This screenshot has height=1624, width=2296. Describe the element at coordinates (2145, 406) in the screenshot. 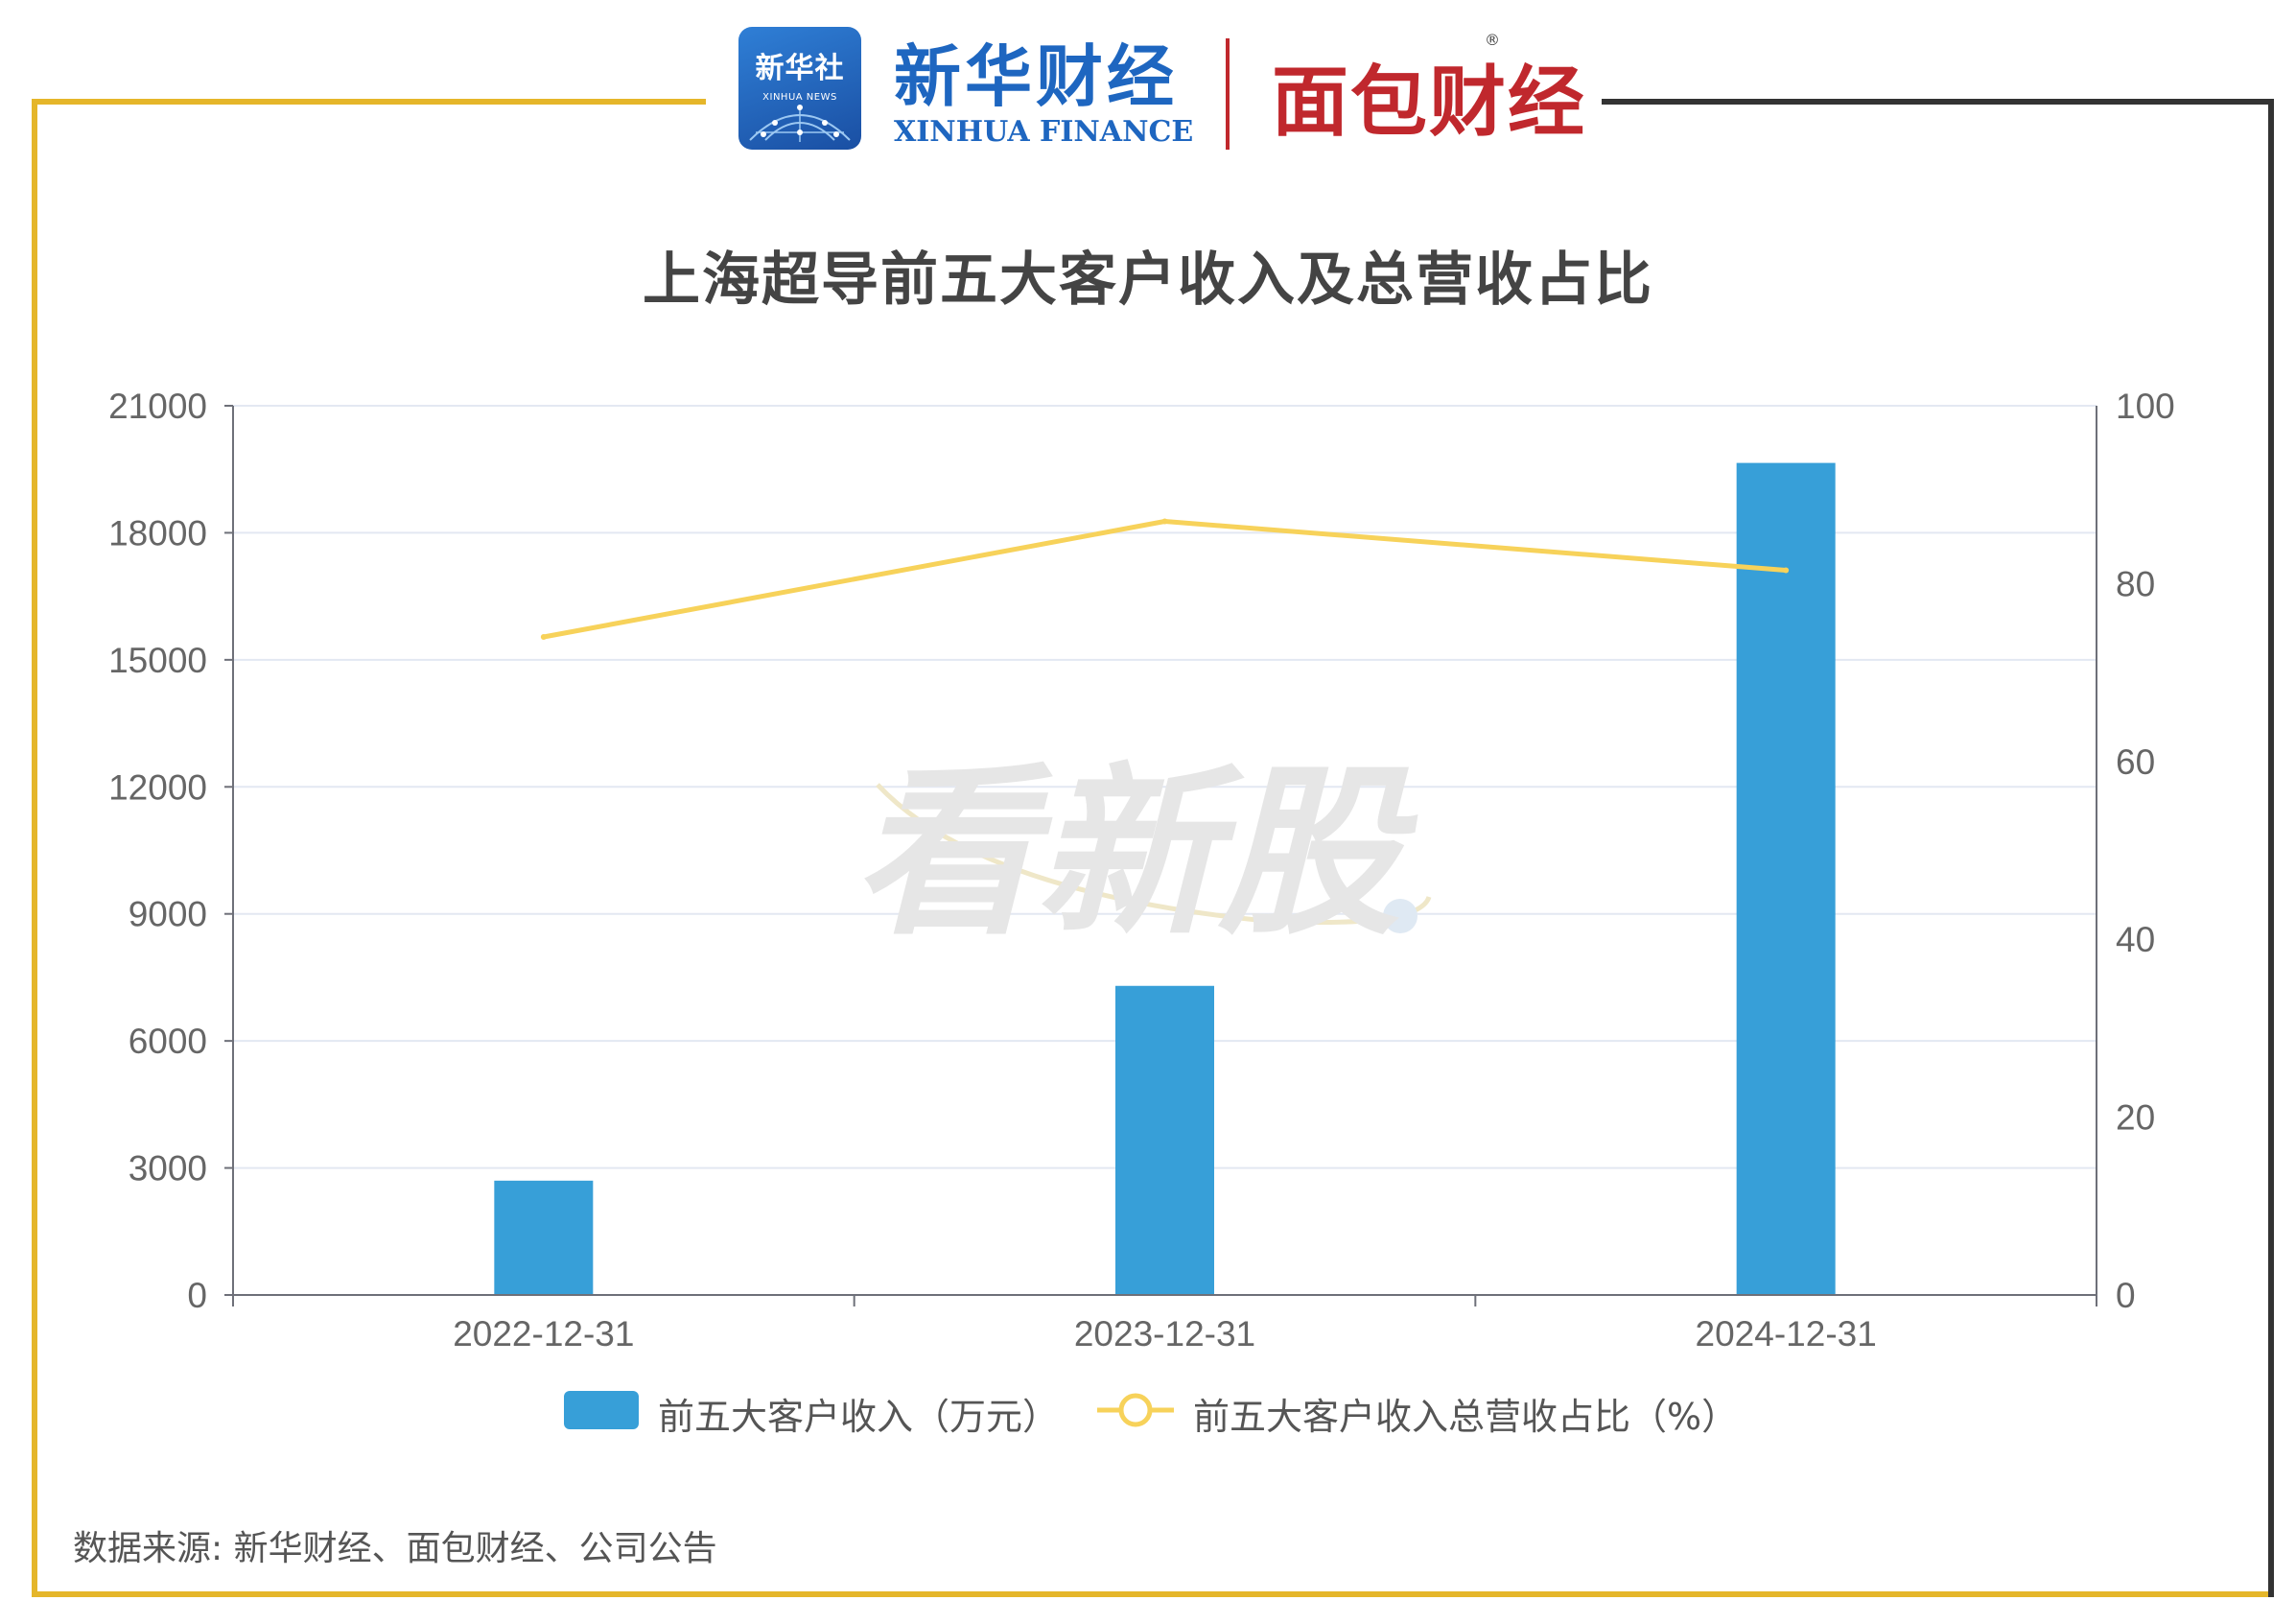

I see `y-right-tick-label: 100` at that location.